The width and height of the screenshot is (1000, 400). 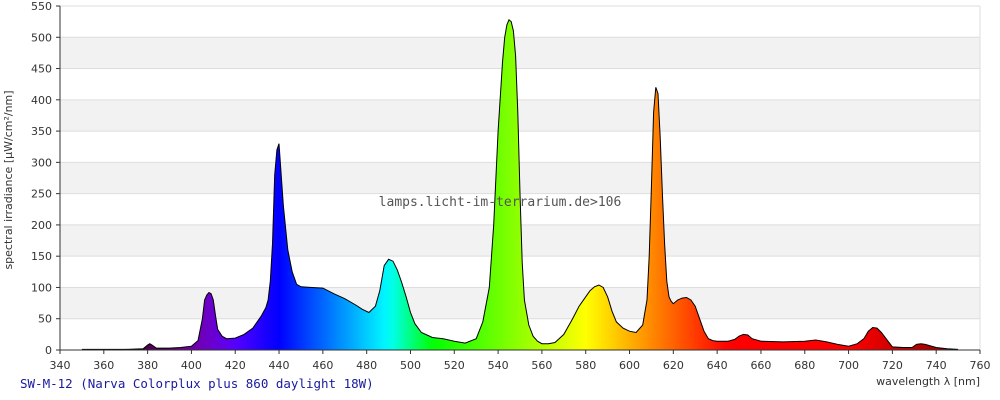 What do you see at coordinates (147, 365) in the screenshot?
I see `x-tick-label: 380` at bounding box center [147, 365].